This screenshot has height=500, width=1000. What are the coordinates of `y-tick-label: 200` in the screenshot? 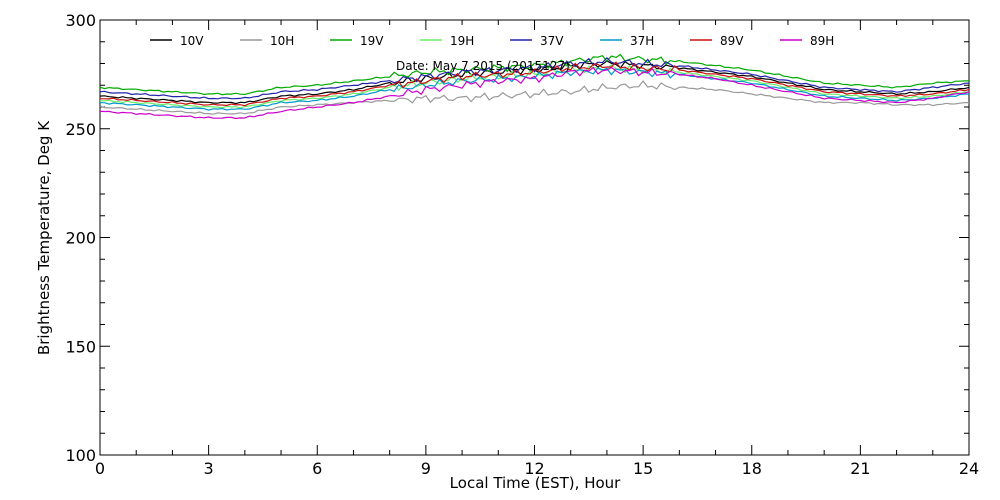 It's located at (80, 238).